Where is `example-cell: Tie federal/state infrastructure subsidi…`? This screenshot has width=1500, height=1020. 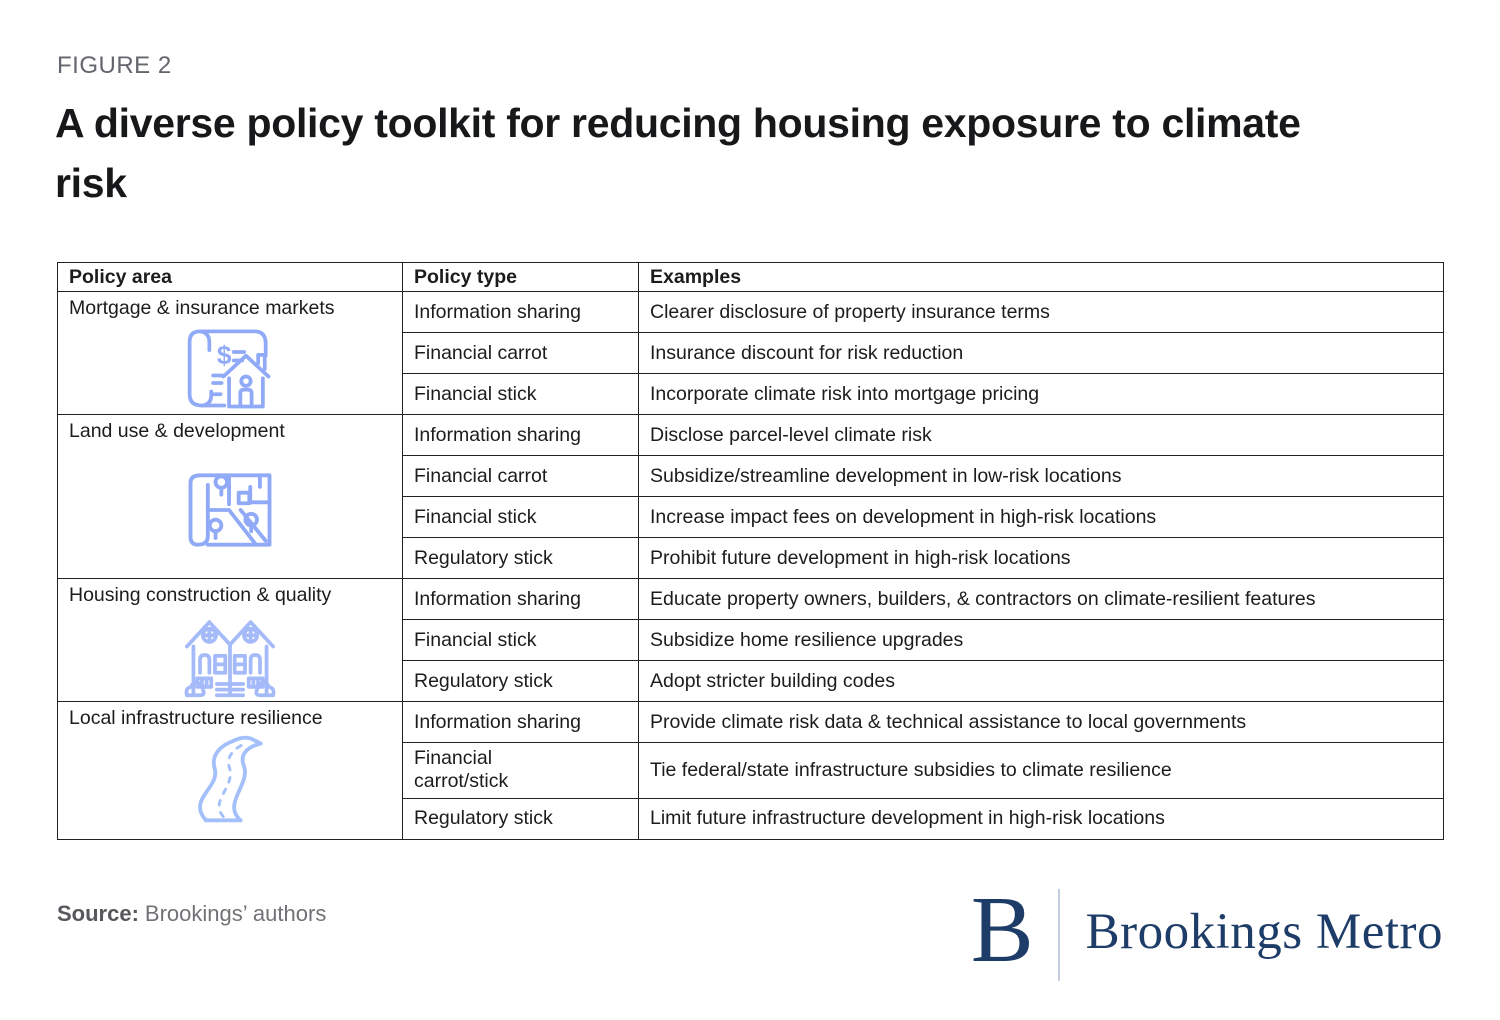 example-cell: Tie federal/state infrastructure subsidi… is located at coordinates (1041, 770).